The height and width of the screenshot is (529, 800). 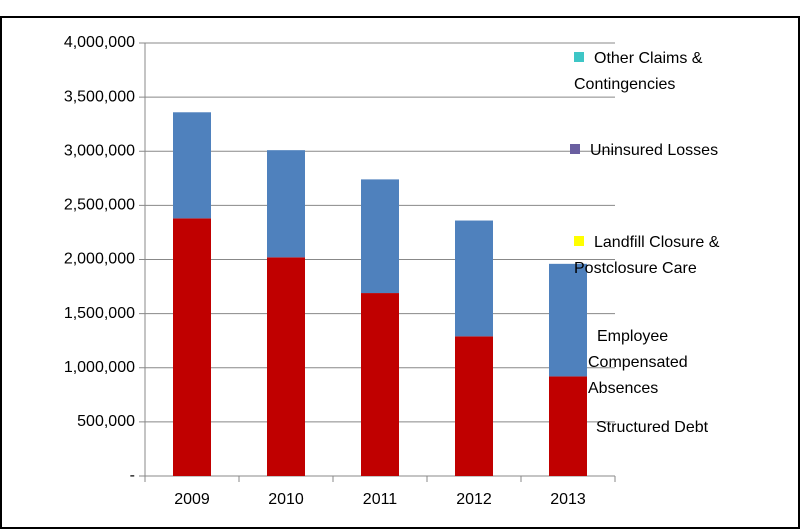 I want to click on y-tick-label: 3,000,000, so click(x=99, y=150).